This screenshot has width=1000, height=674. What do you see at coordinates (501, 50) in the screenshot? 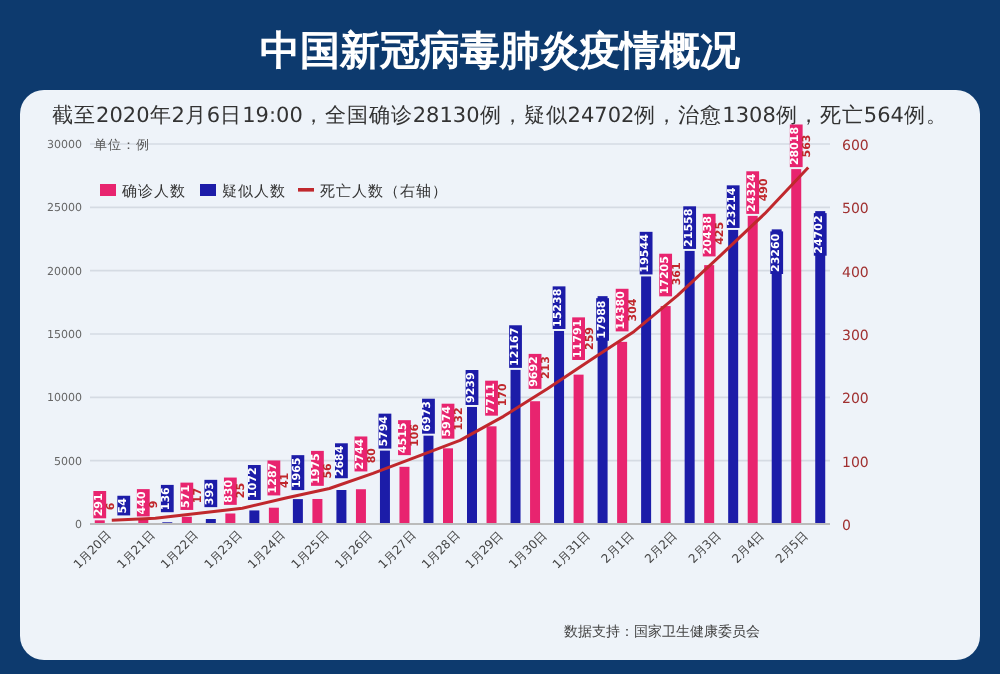
I see `chart-title: 中国新冠病毒肺炎疫情概况` at bounding box center [501, 50].